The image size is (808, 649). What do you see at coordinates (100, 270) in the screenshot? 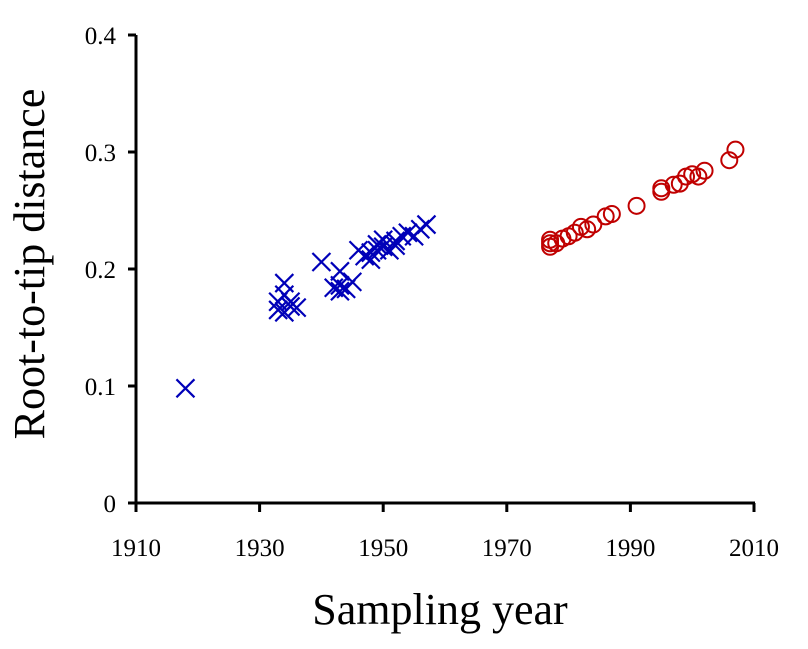
I see `y-tick-label: 0.2` at bounding box center [100, 270].